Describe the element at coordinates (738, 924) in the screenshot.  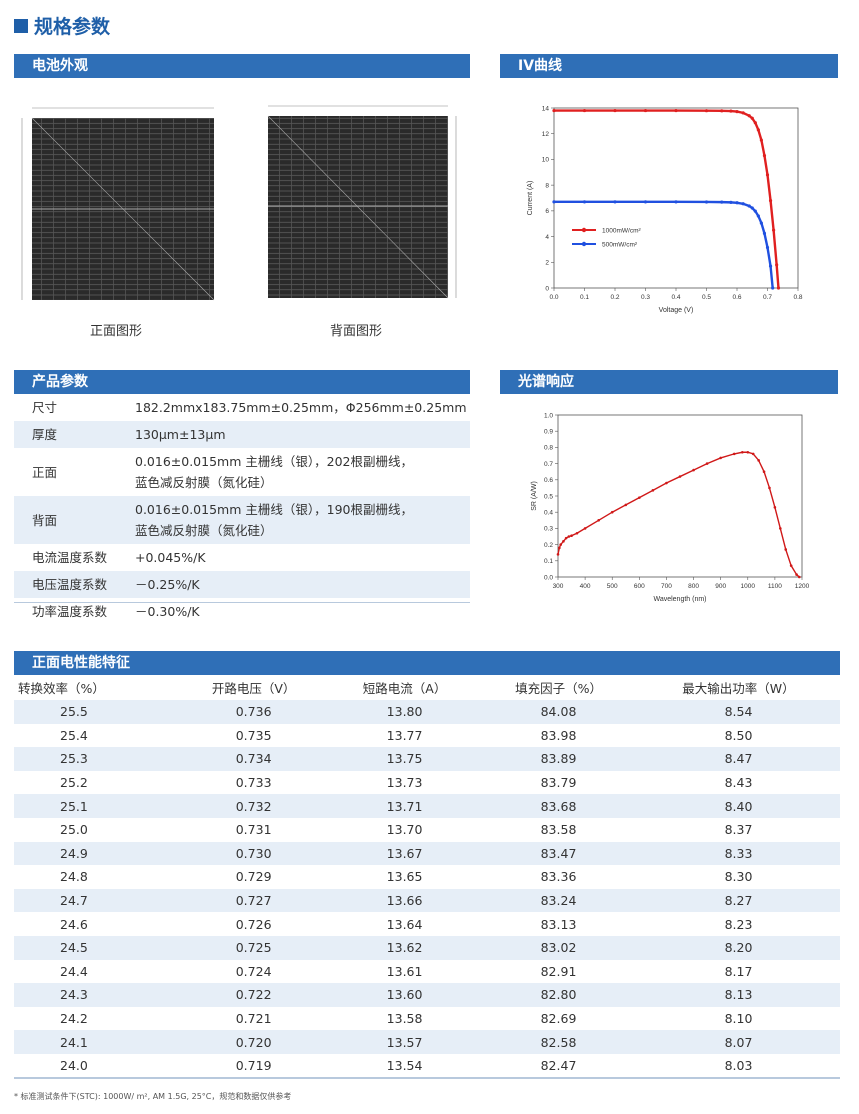
I see `table-cell: 8.23` at that location.